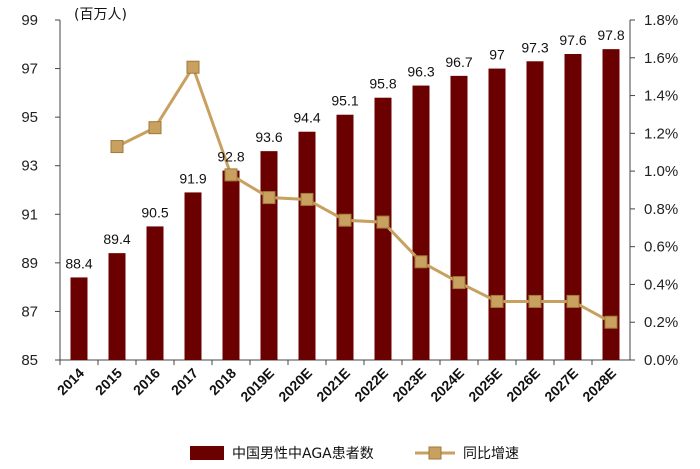 The image size is (700, 469). Describe the element at coordinates (29, 166) in the screenshot. I see `y-left-tick-label: 93` at that location.